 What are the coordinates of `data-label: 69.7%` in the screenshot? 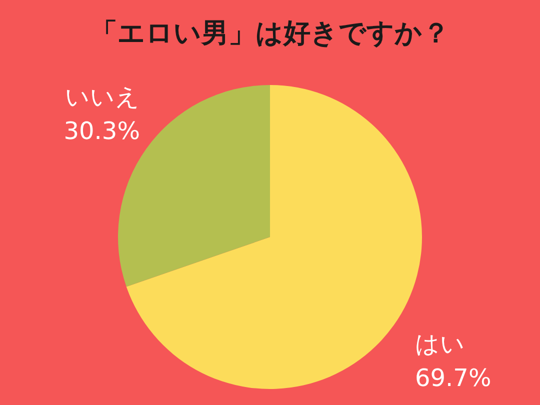 It's located at (453, 378).